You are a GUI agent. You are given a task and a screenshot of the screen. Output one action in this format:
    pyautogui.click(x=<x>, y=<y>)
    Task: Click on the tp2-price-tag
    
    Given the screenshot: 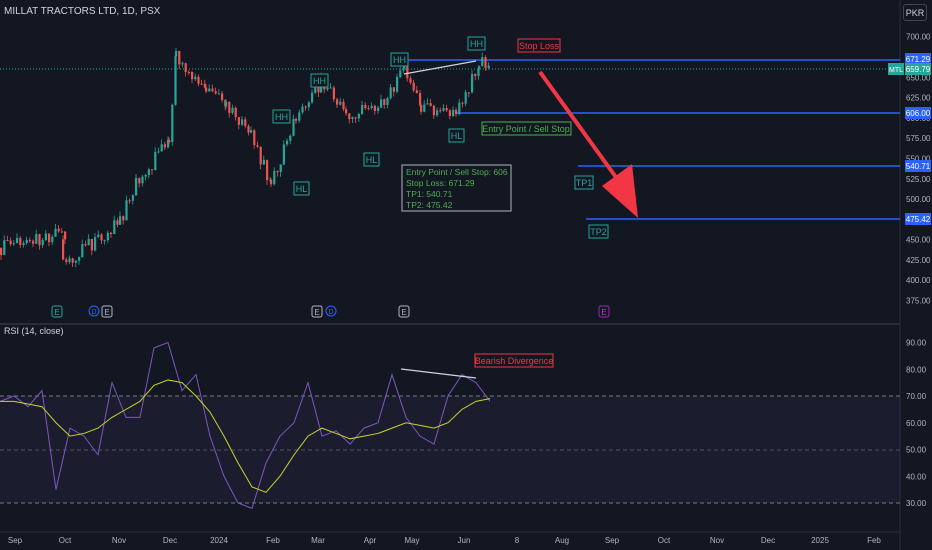 What is the action you would take?
    pyautogui.click(x=918, y=219)
    